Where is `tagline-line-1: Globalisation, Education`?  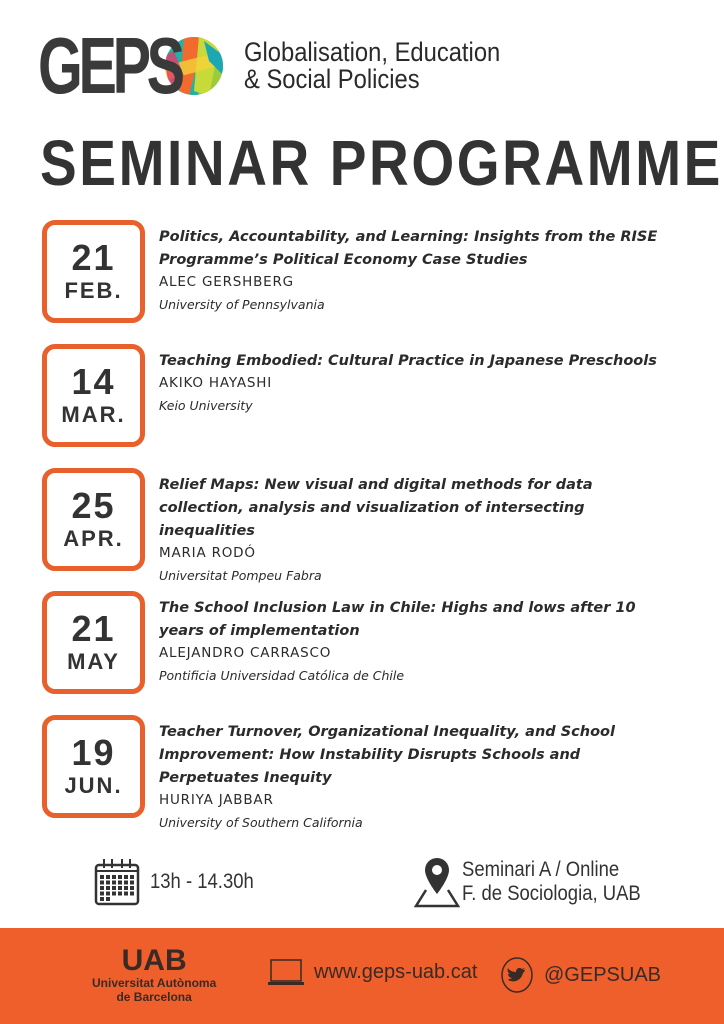
tagline-line-1: Globalisation, Education is located at coordinates (372, 52).